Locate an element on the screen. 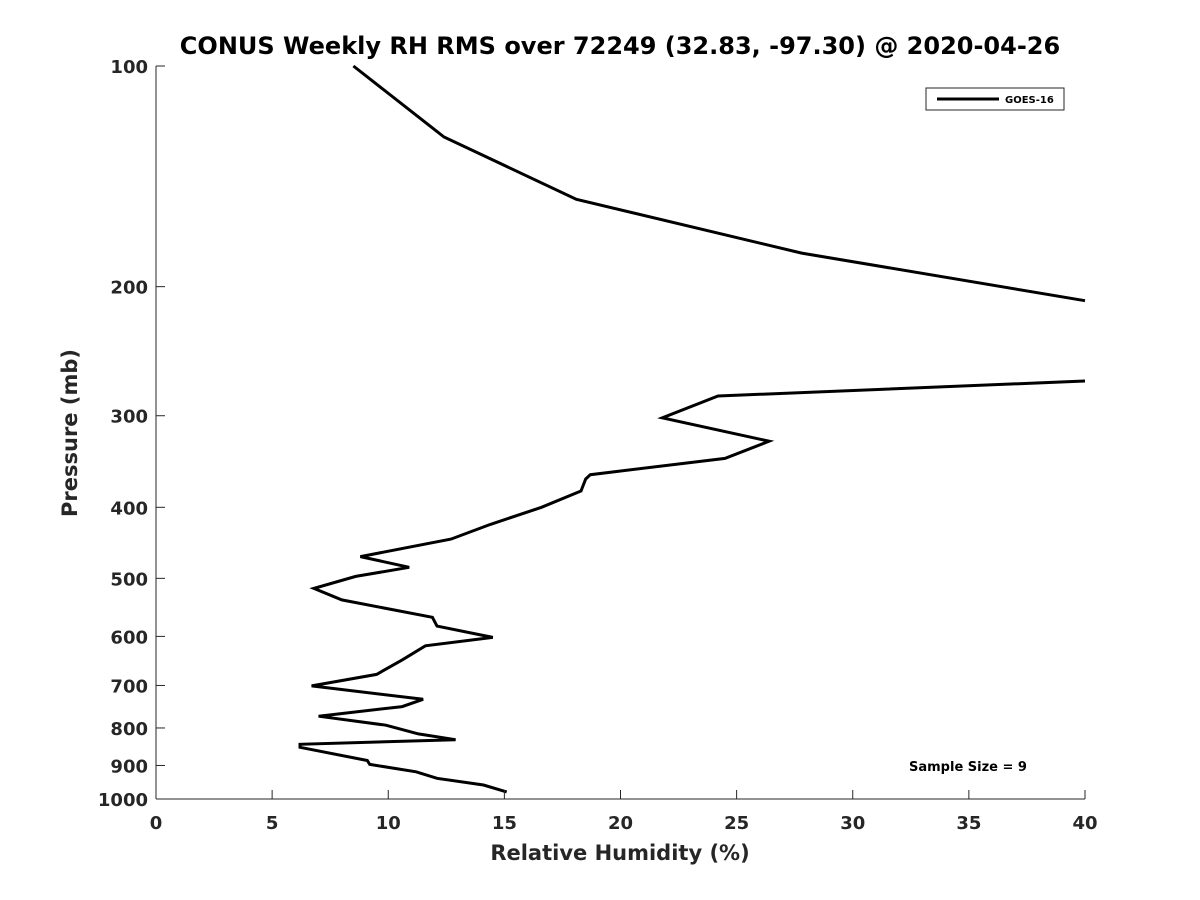  x-tick-label: 30 is located at coordinates (852, 823).